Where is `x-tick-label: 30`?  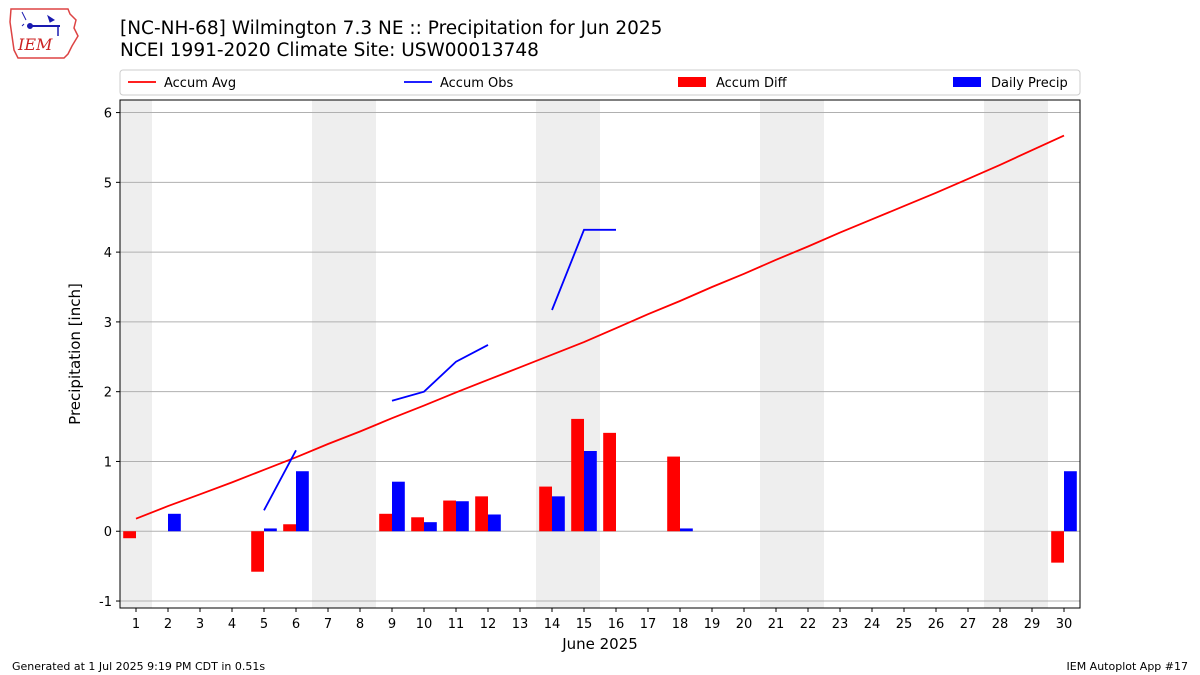 x-tick-label: 30 is located at coordinates (1064, 624).